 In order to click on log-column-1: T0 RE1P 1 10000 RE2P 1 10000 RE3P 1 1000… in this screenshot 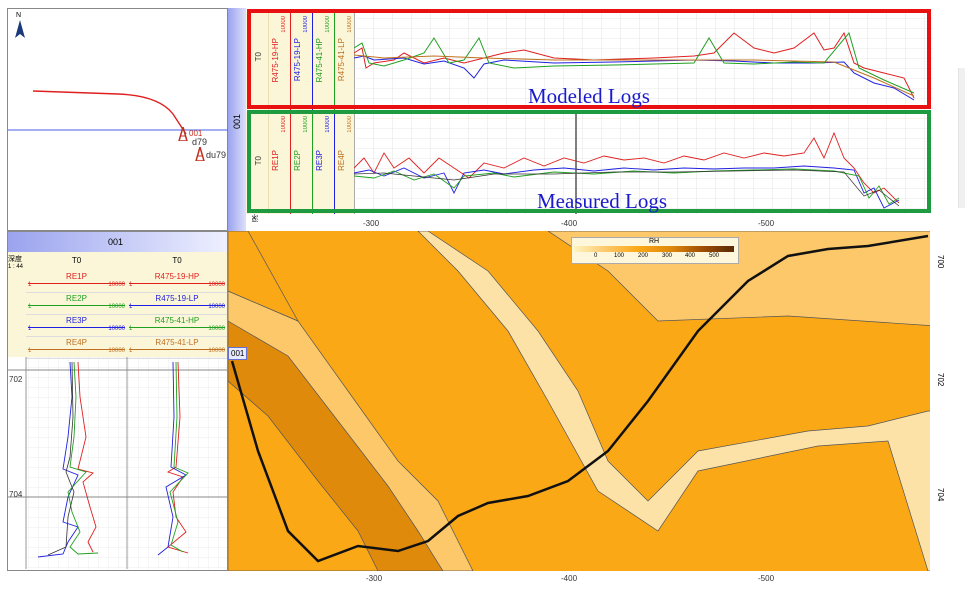, I will do `click(77, 305)`.